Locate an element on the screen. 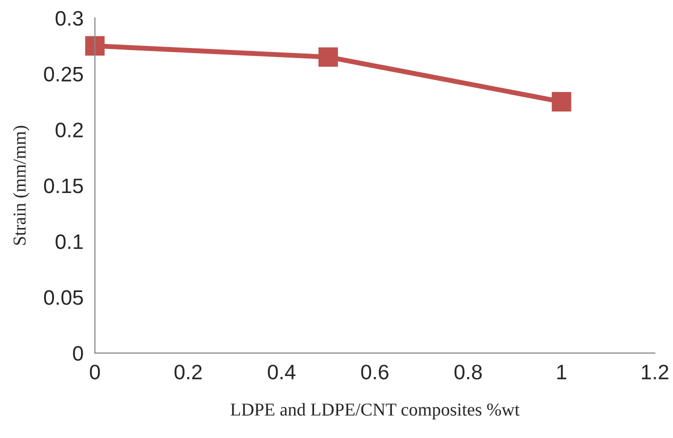 The height and width of the screenshot is (438, 673). y-tick-label: 0.05 is located at coordinates (63, 297).